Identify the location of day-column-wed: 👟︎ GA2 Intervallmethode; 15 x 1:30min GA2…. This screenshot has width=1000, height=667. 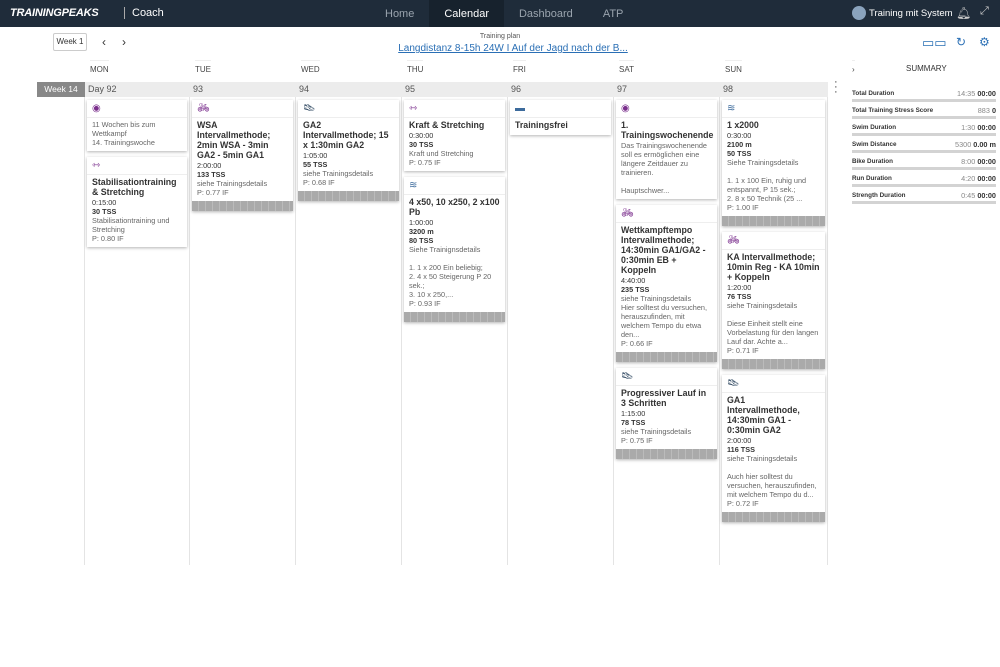
(349, 331).